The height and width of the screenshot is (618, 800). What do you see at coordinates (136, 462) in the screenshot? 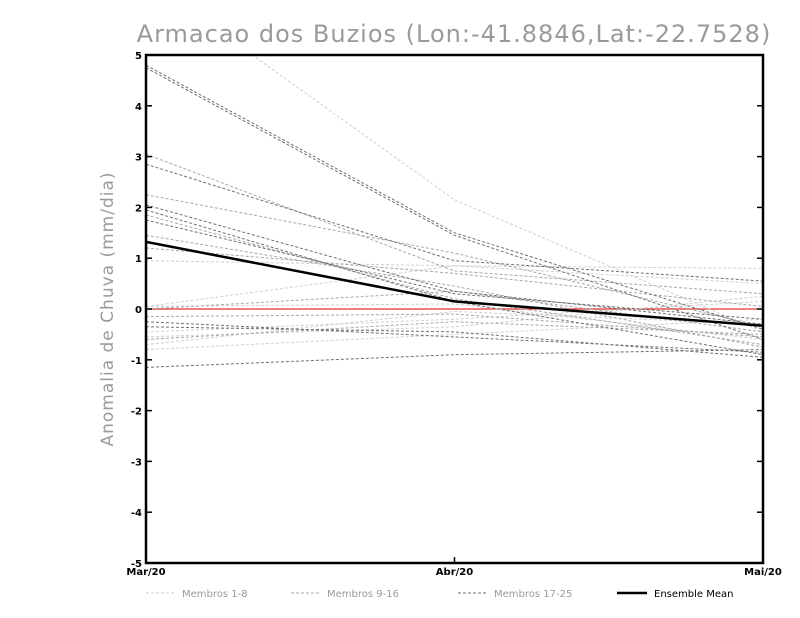
I see `y-tick-label: -3` at bounding box center [136, 462].